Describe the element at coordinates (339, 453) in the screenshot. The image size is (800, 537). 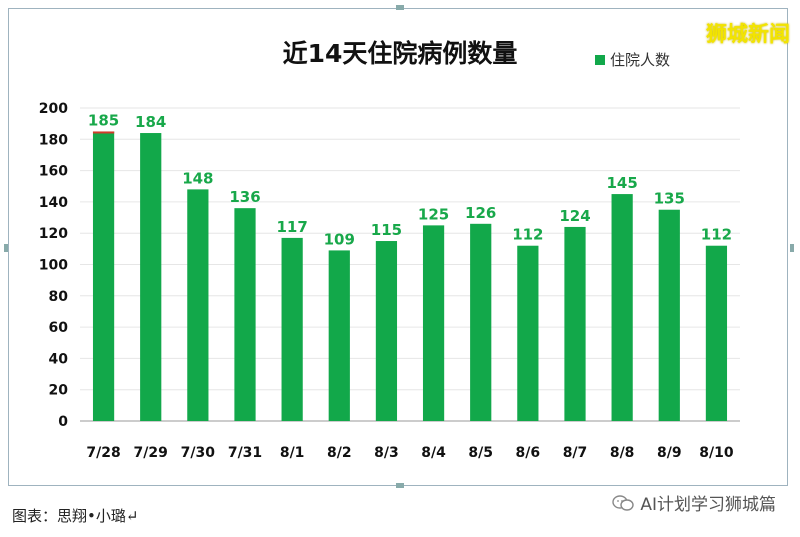
I see `x-tick-label: 8/2` at that location.